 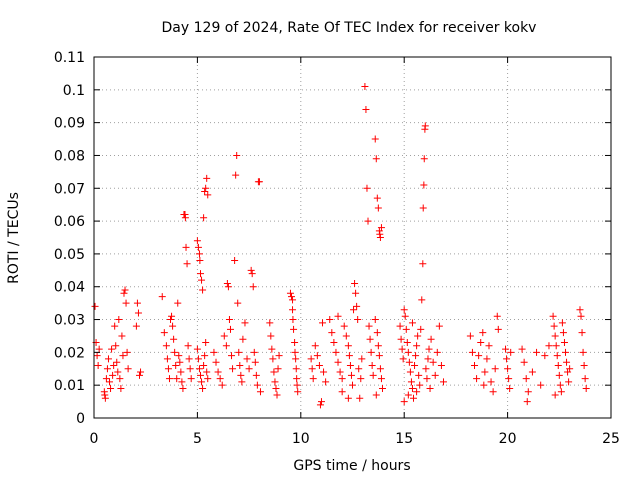 I want to click on x-axis-label: GPS time / hours, so click(x=351, y=466).